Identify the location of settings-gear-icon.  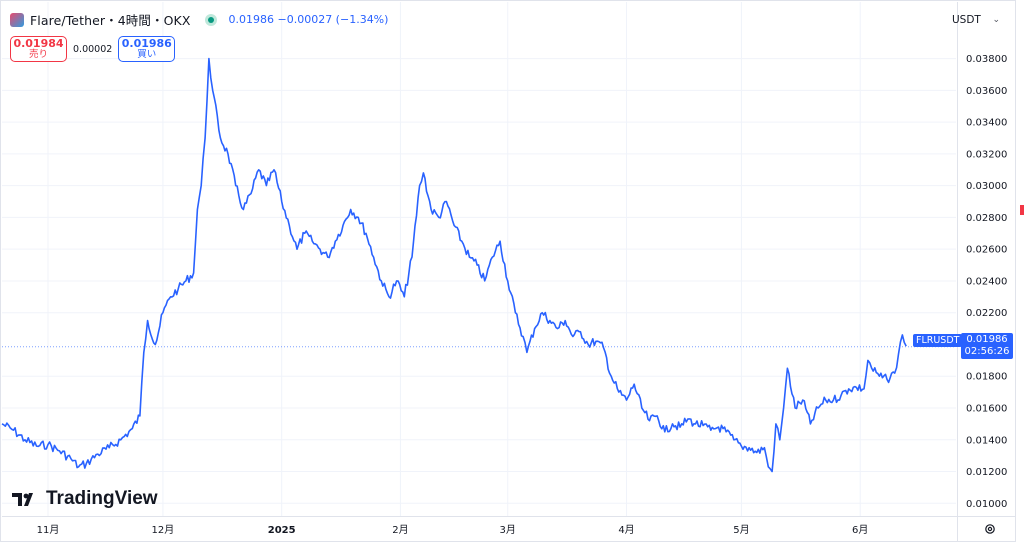
(990, 529).